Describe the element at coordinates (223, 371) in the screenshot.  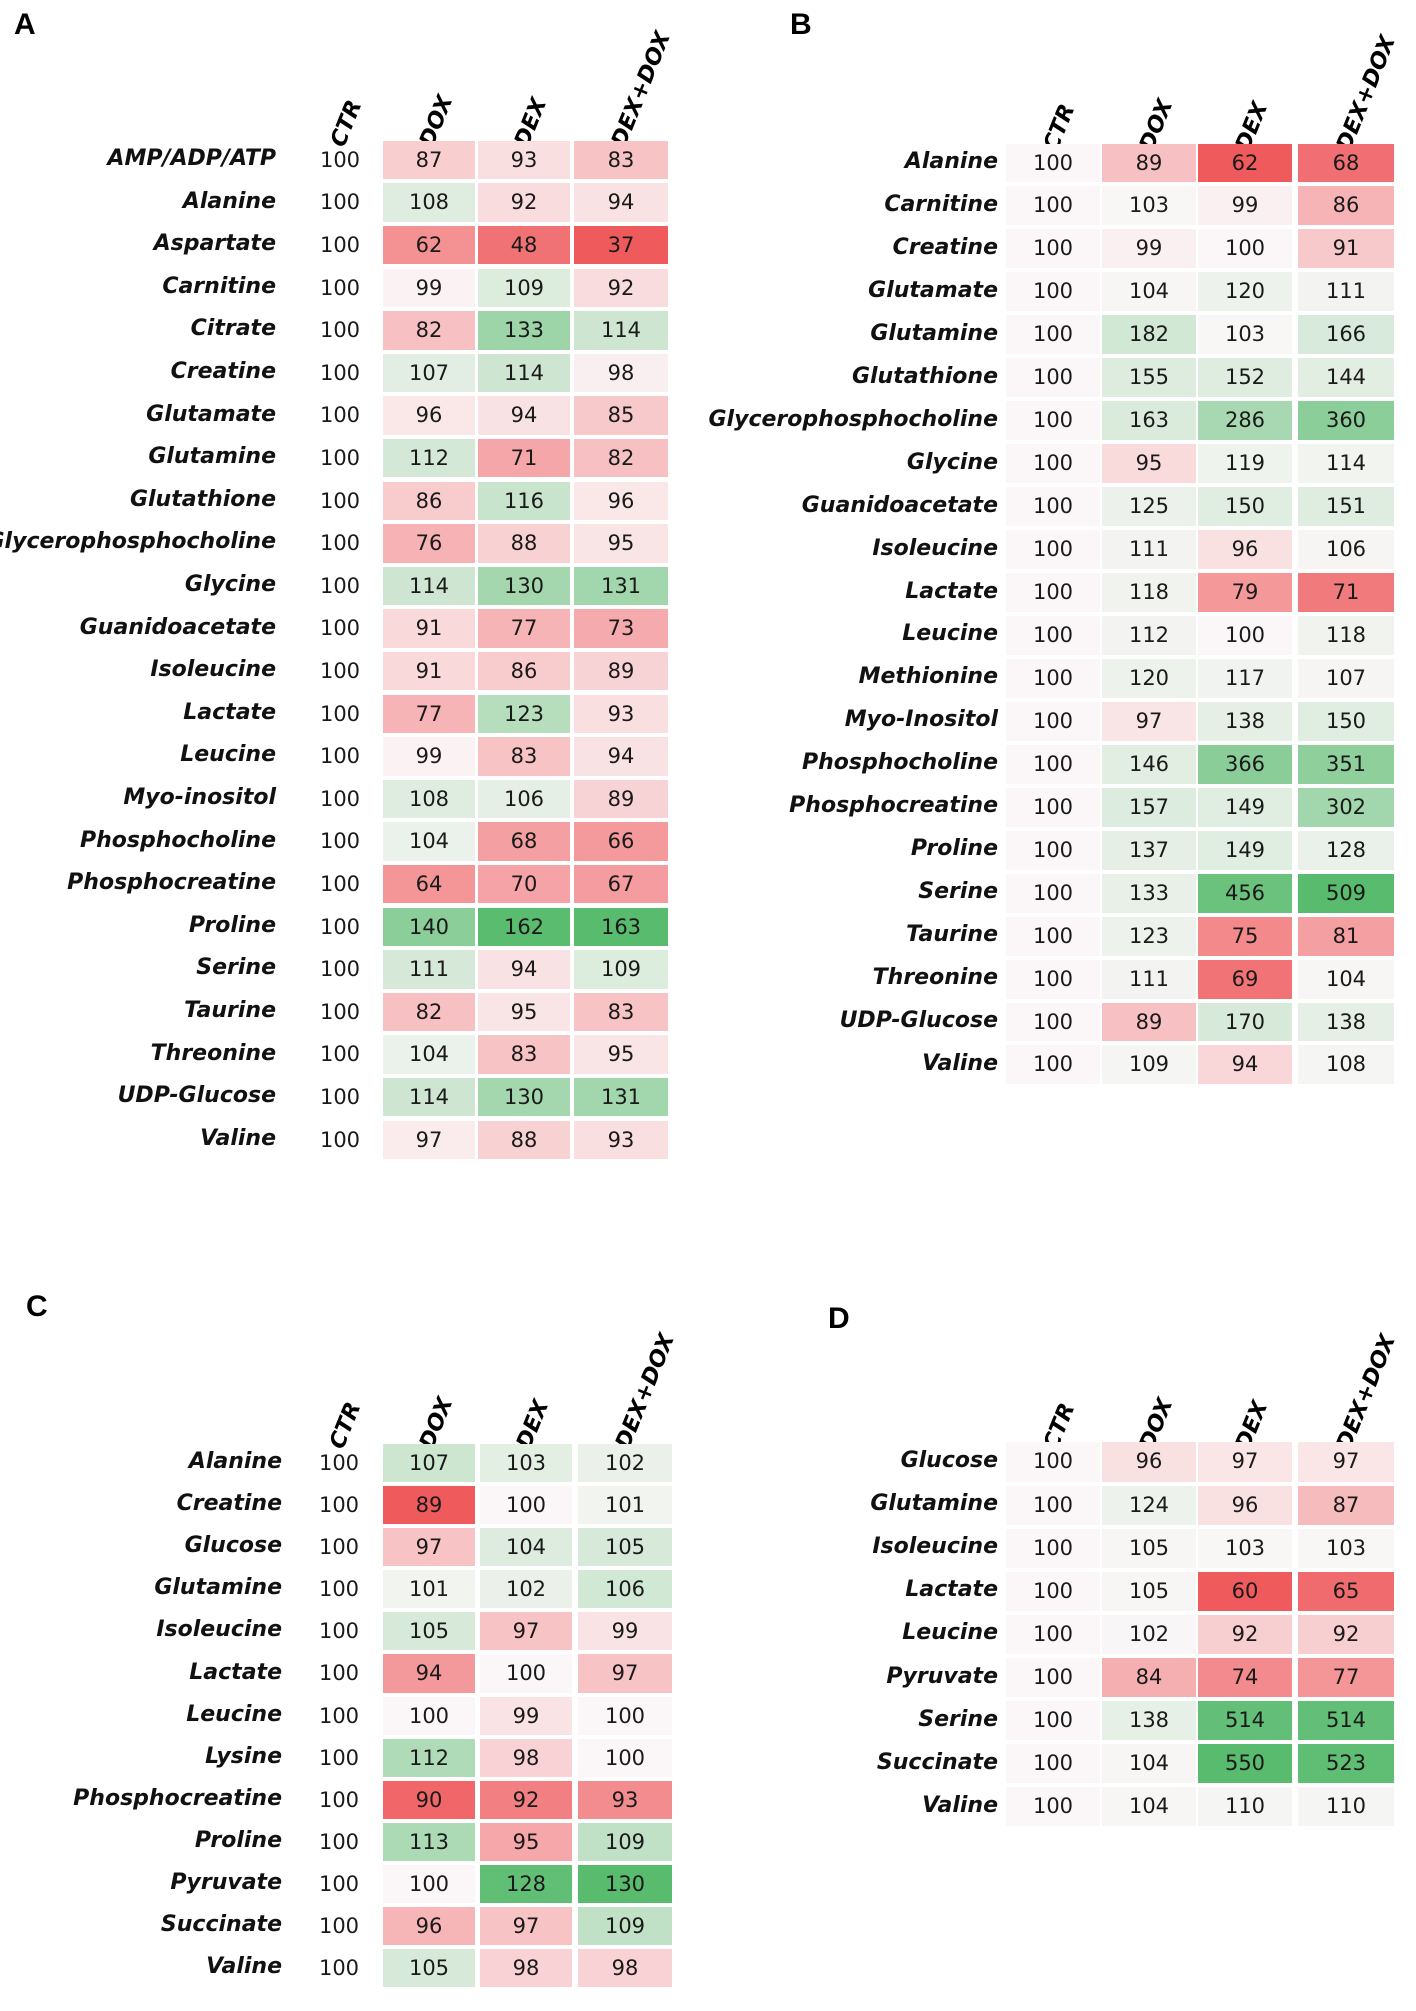
I see `row-label: Creatine` at that location.